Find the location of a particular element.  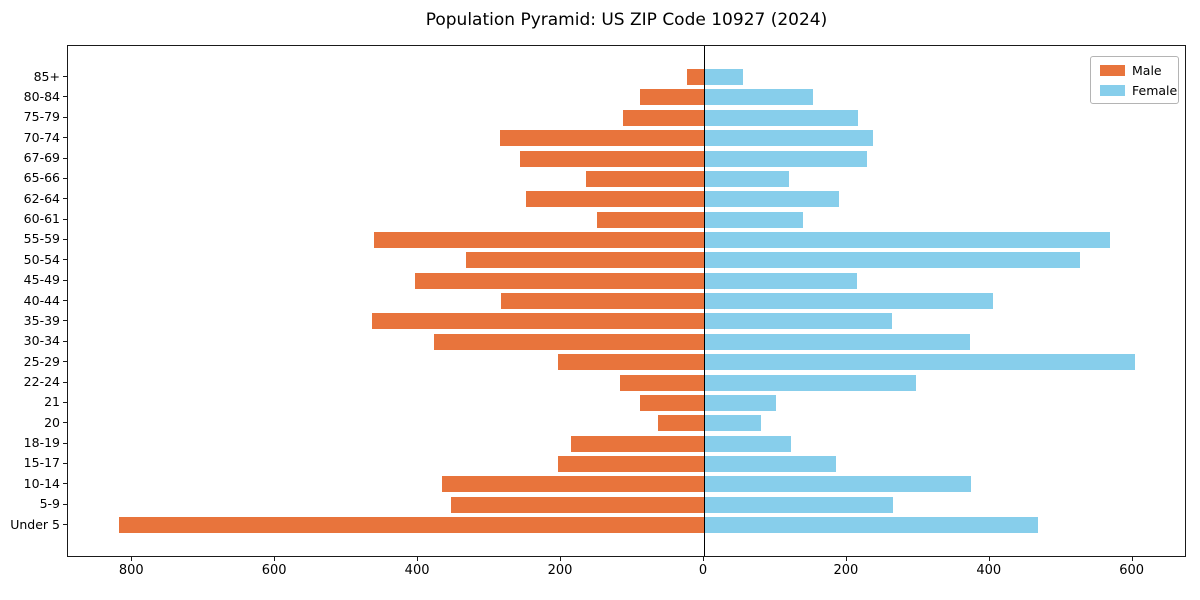

y-tick-label: 5-9 is located at coordinates (49, 504).